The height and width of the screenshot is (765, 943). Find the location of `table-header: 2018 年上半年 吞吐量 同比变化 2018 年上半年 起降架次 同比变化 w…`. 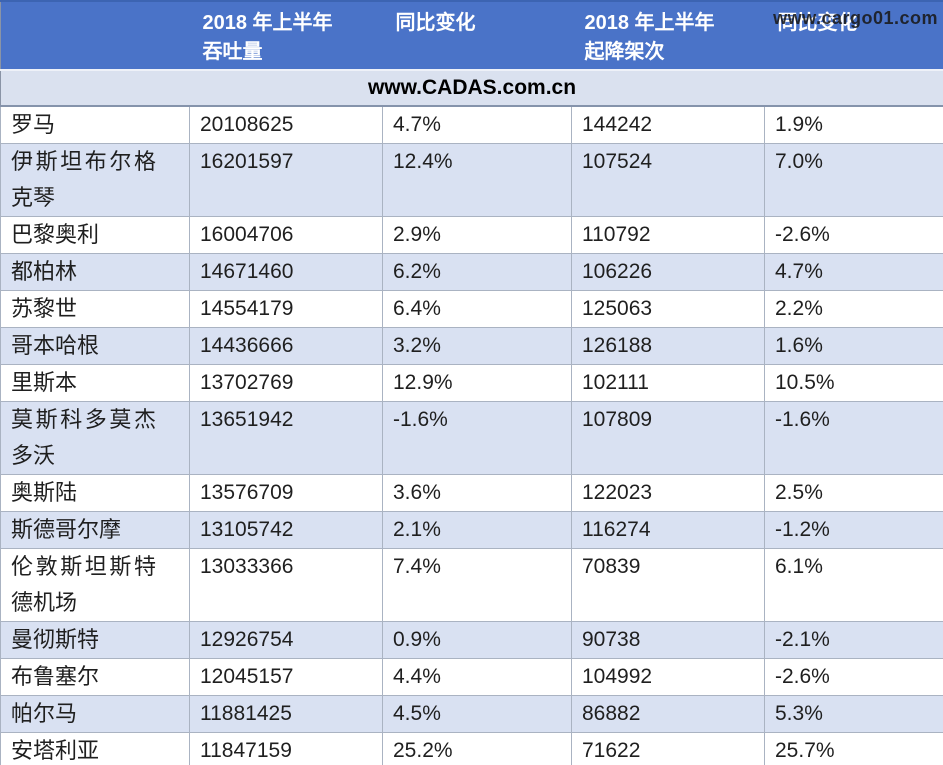

table-header: 2018 年上半年 吞吐量 同比变化 2018 年上半年 起降架次 同比变化 w… is located at coordinates (471, 53).